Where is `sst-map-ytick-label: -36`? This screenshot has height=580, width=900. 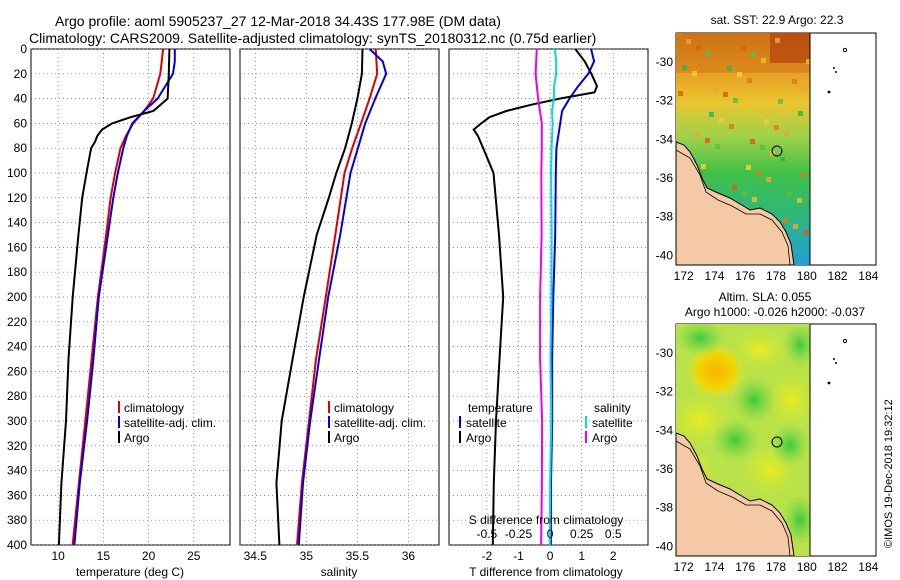
sst-map-ytick-label: -36 is located at coordinates (665, 178).